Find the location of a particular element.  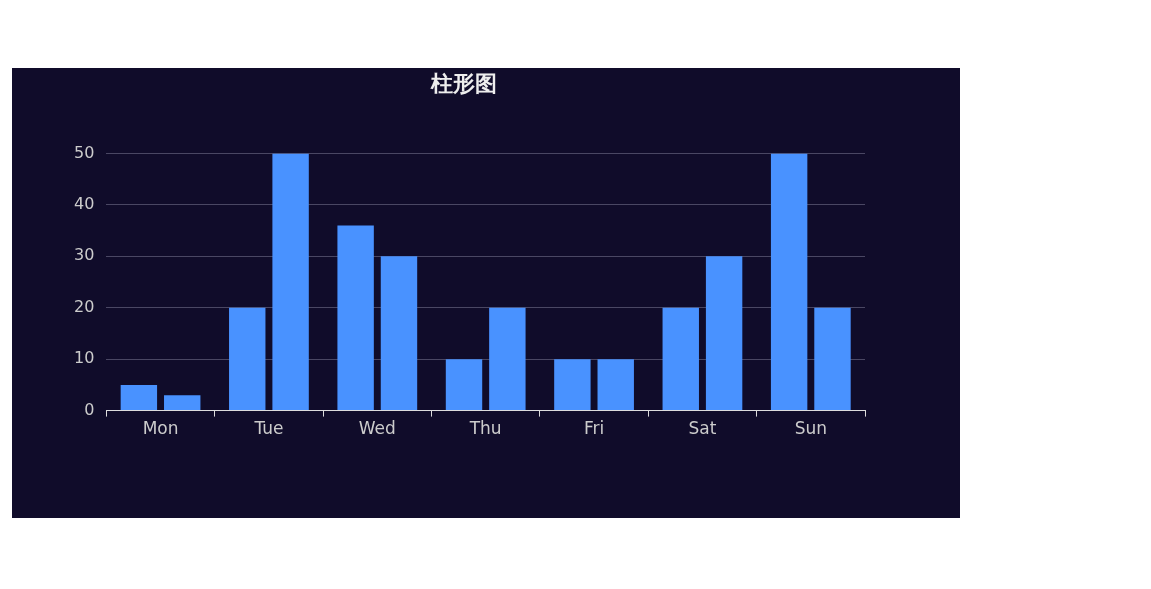

y-tick-label: 50 is located at coordinates (84, 152).